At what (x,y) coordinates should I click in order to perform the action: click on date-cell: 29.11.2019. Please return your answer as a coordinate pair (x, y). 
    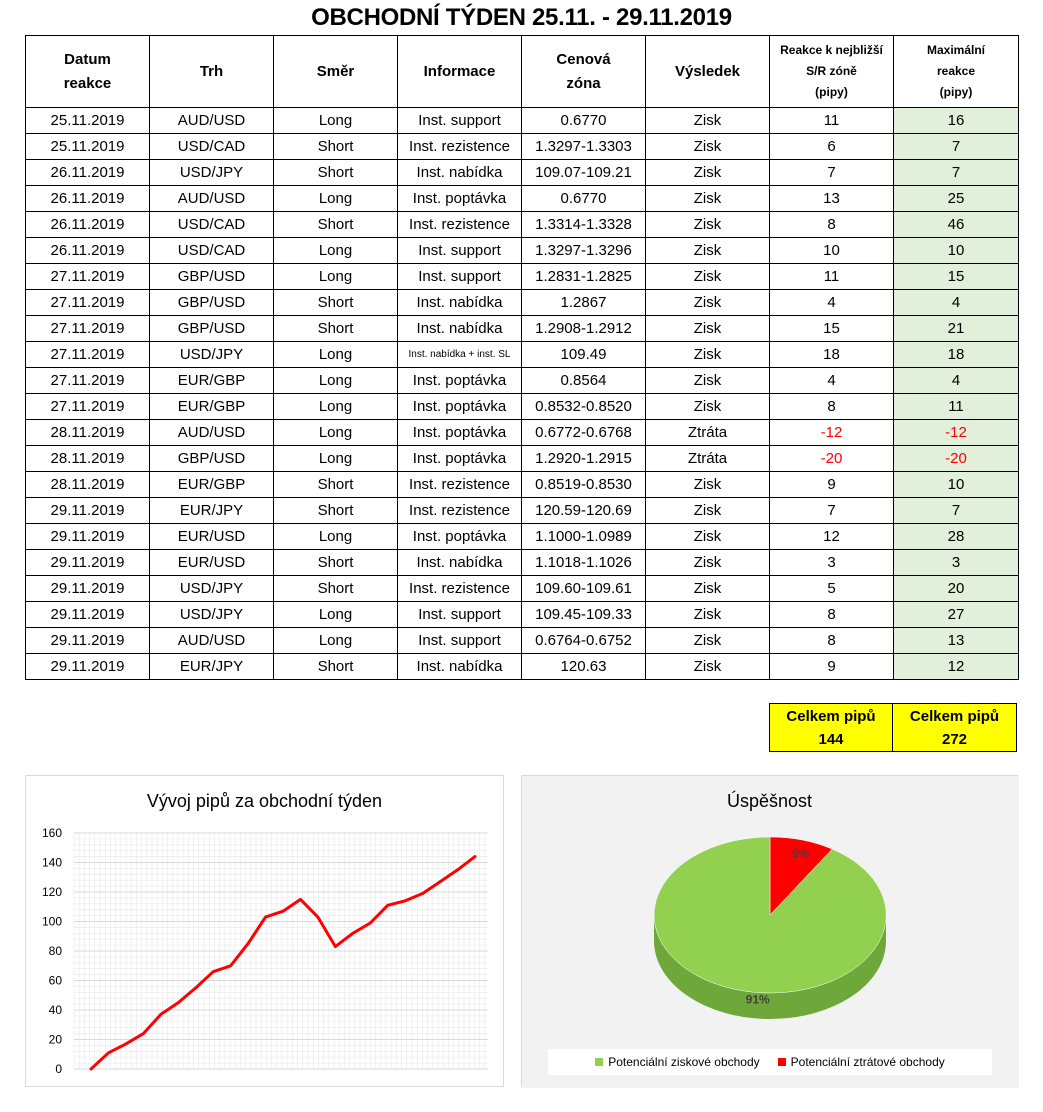
    Looking at the image, I should click on (87, 510).